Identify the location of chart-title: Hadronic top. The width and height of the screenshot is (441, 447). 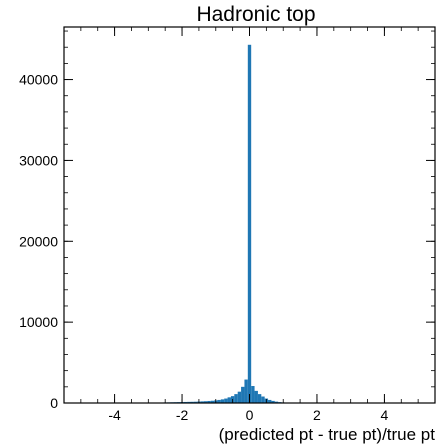
(255, 14).